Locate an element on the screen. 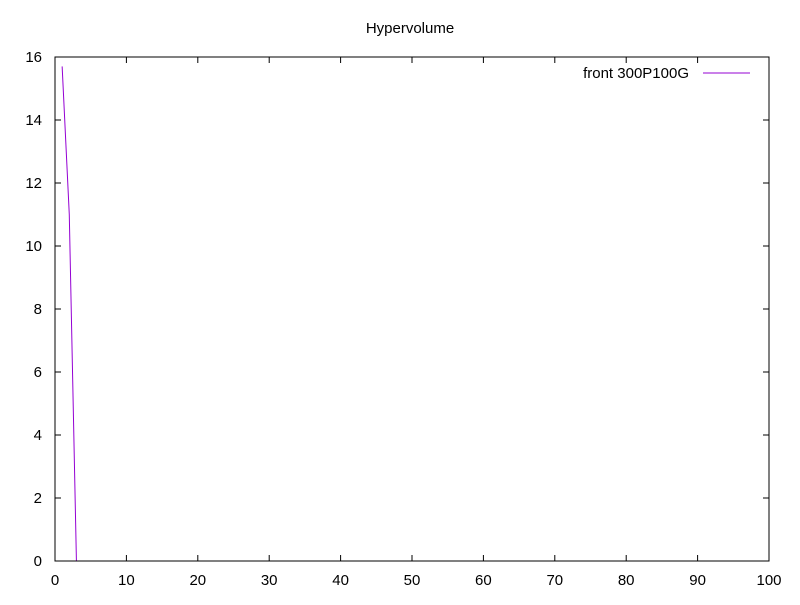  x-tick-label: 40 is located at coordinates (340, 580).